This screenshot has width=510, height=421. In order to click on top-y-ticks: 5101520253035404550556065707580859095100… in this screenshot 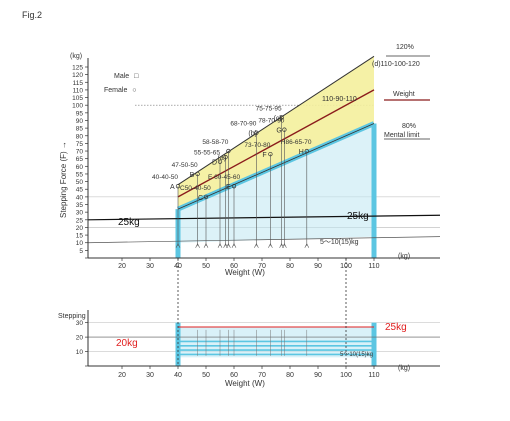, I will do `click(80, 162)`.